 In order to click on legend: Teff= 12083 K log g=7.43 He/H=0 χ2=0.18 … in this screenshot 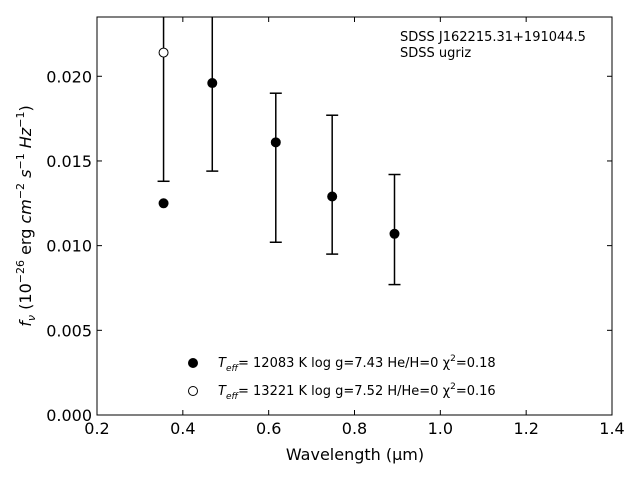, I will do `click(342, 378)`.